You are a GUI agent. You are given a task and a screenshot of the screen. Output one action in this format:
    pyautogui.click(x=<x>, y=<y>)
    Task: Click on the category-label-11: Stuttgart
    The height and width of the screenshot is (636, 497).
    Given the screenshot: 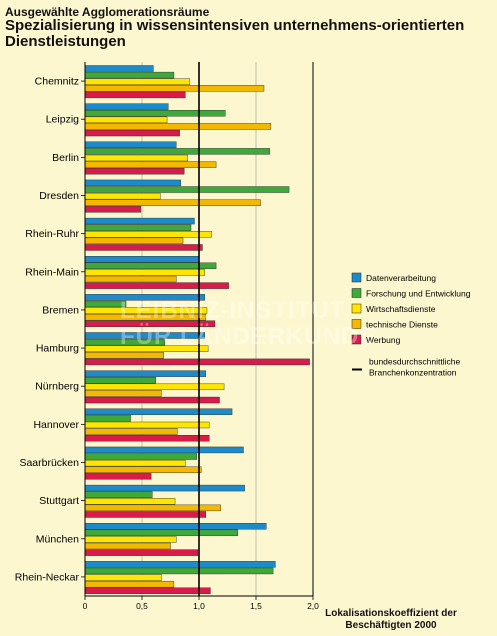 What is the action you would take?
    pyautogui.click(x=59, y=501)
    